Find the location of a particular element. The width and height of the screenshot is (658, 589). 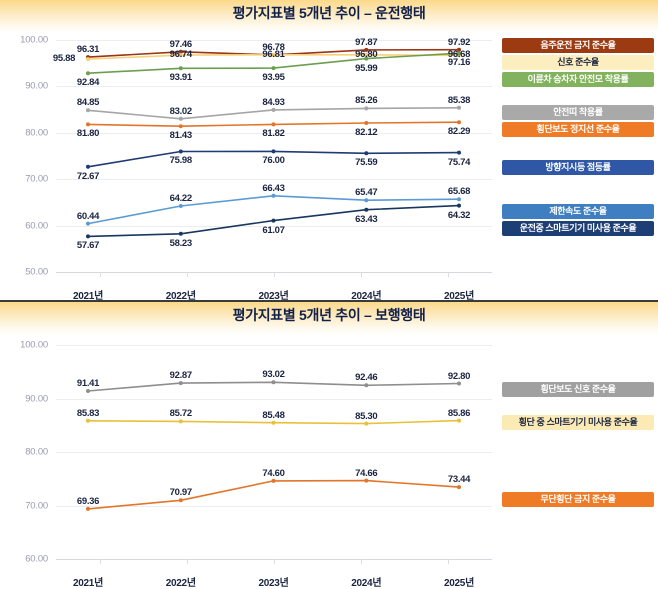

data-point-label: 82.29 is located at coordinates (459, 132).